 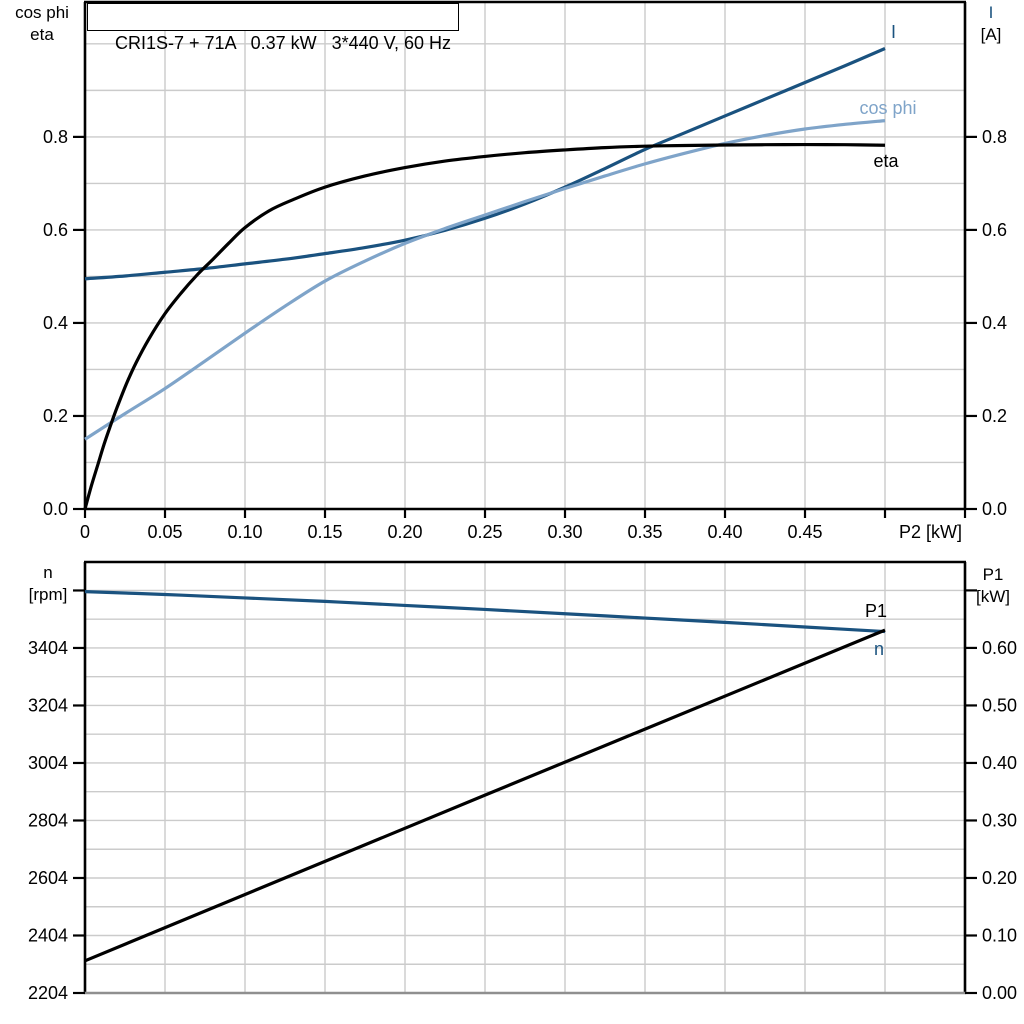 I want to click on curve-label-eta: eta, so click(x=886, y=161).